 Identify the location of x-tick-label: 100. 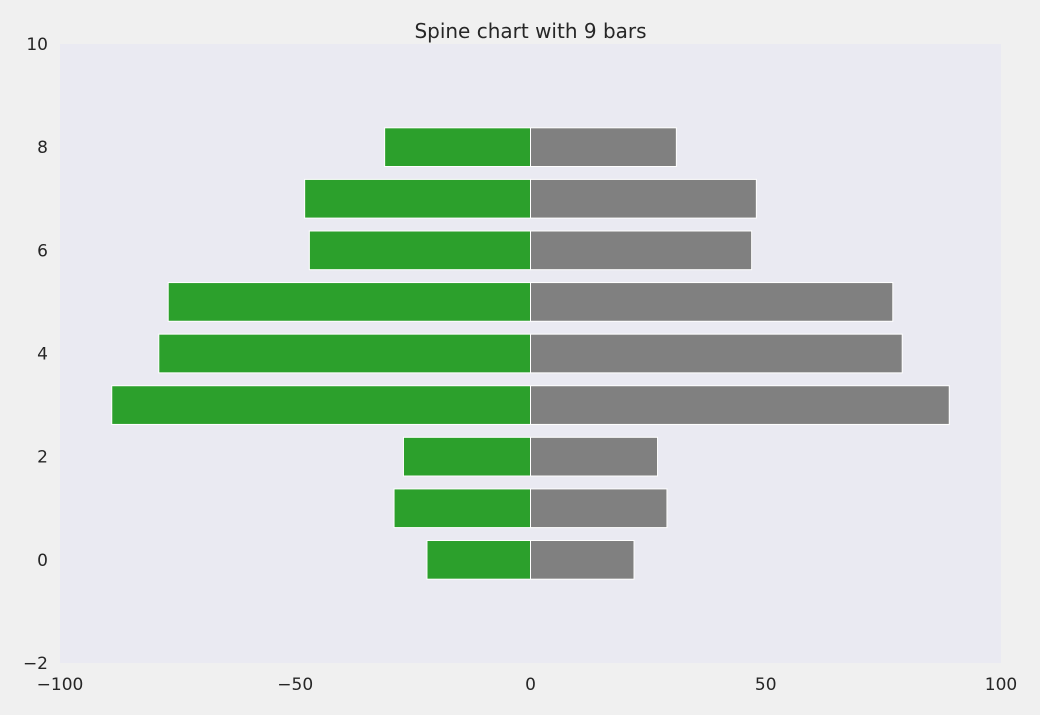
(1001, 685).